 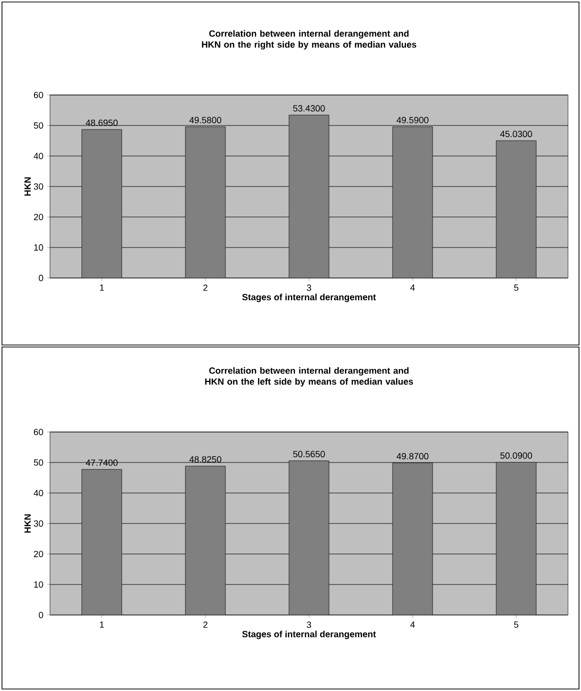 What do you see at coordinates (309, 108) in the screenshot?
I see `data-label: 53.4300` at bounding box center [309, 108].